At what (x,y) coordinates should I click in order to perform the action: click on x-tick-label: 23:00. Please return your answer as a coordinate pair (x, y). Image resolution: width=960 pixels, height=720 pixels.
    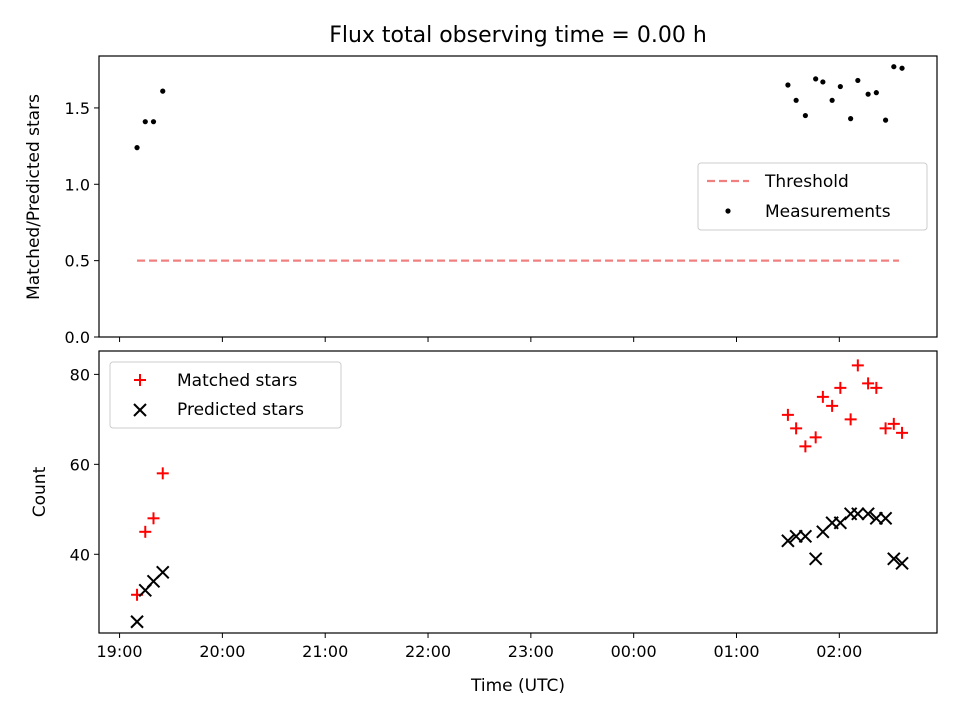
    Looking at the image, I should click on (531, 651).